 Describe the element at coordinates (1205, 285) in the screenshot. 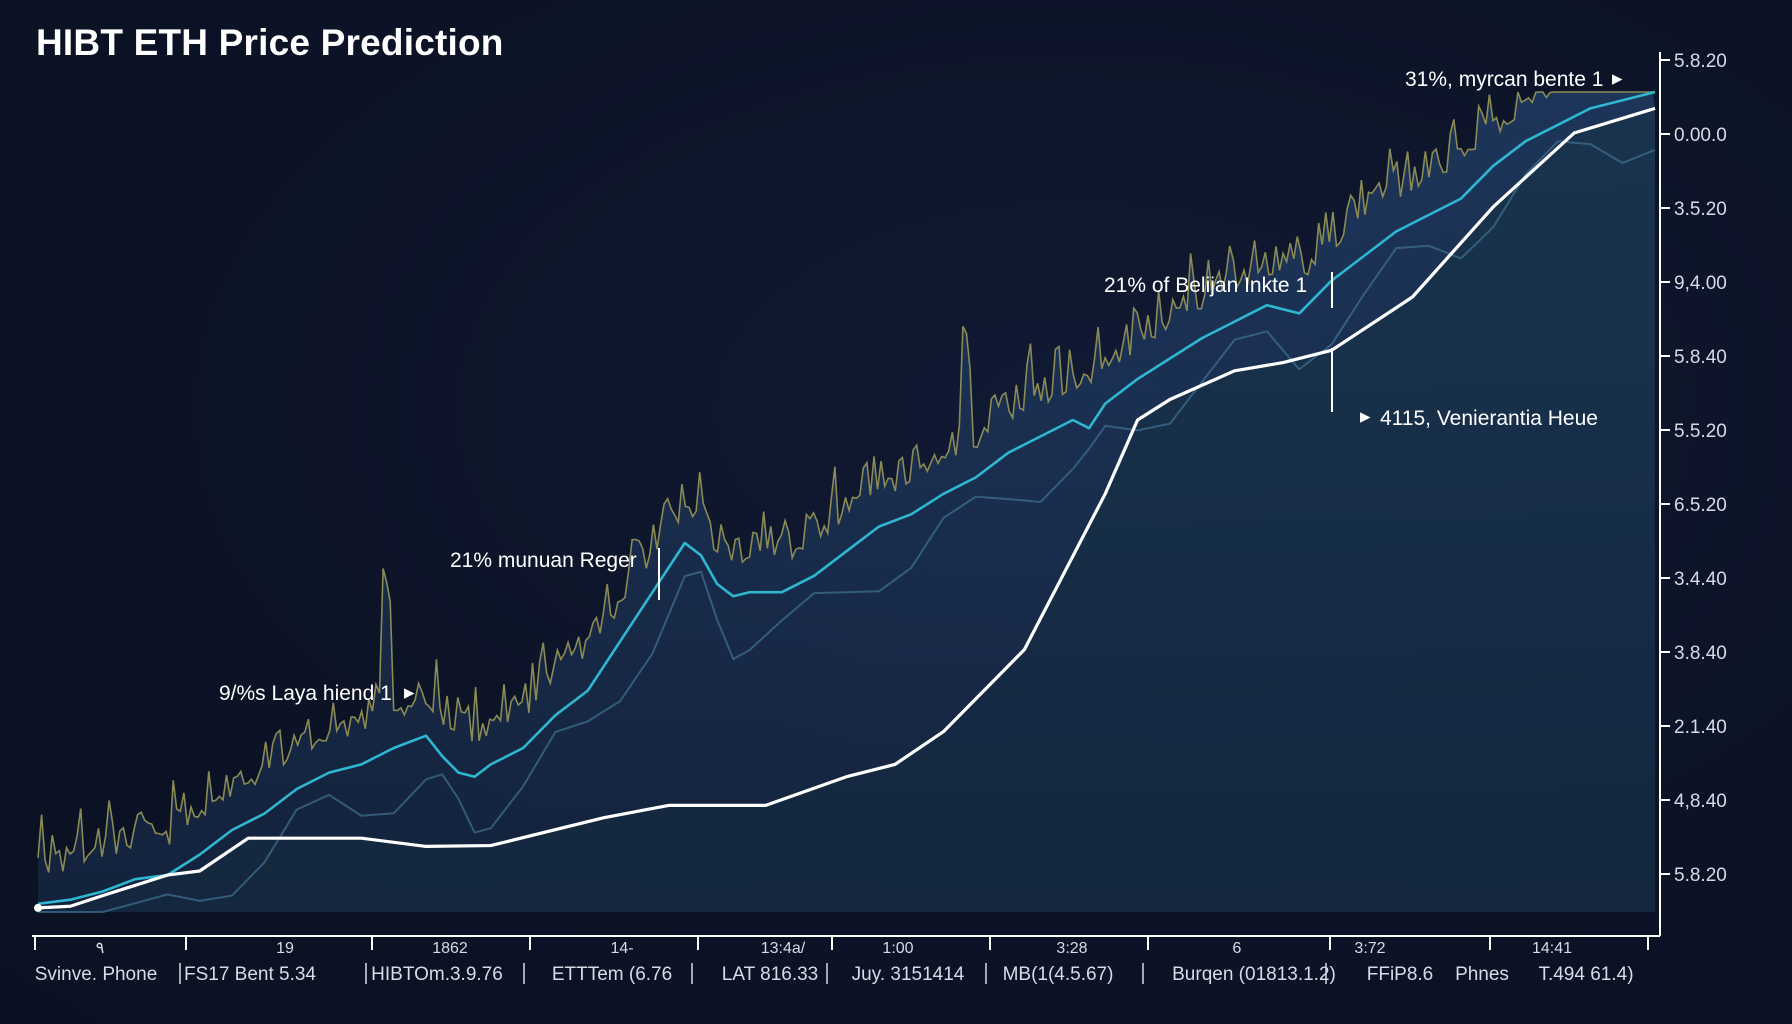

I see `annotation-label: 21% of Belijan Inkte 1` at that location.